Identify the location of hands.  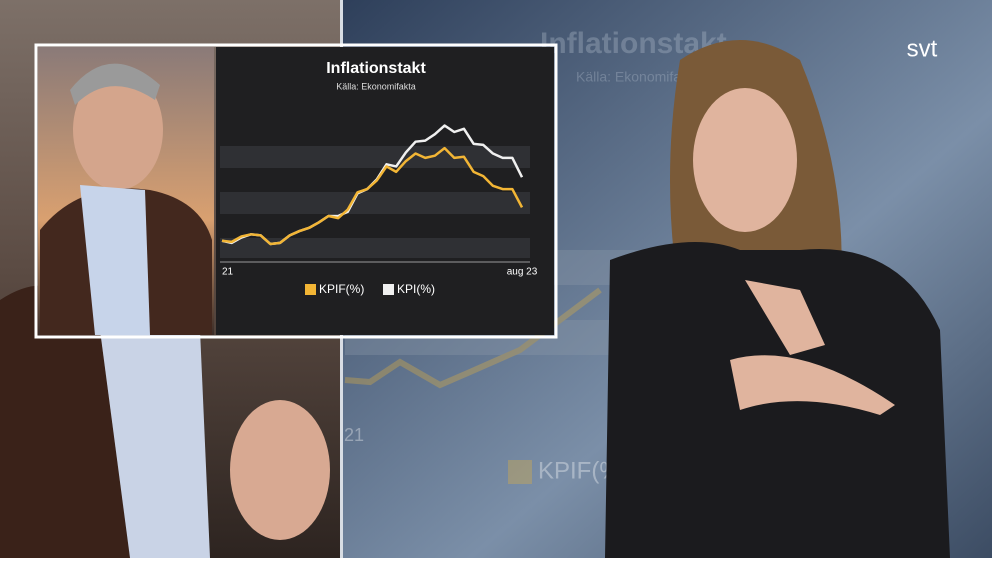
(280, 470).